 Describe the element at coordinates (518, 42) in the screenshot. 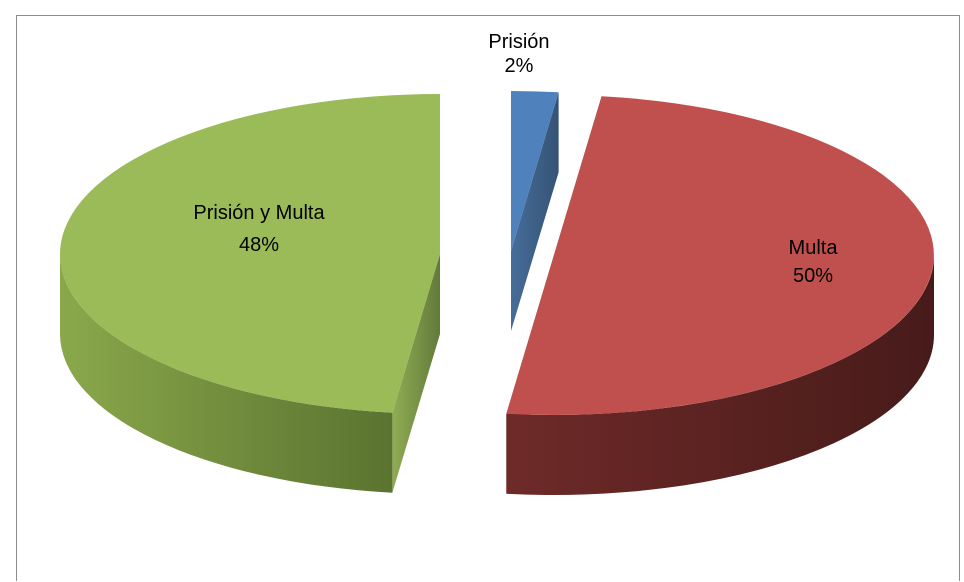

I see `slice-name-label-0: Prisión` at that location.